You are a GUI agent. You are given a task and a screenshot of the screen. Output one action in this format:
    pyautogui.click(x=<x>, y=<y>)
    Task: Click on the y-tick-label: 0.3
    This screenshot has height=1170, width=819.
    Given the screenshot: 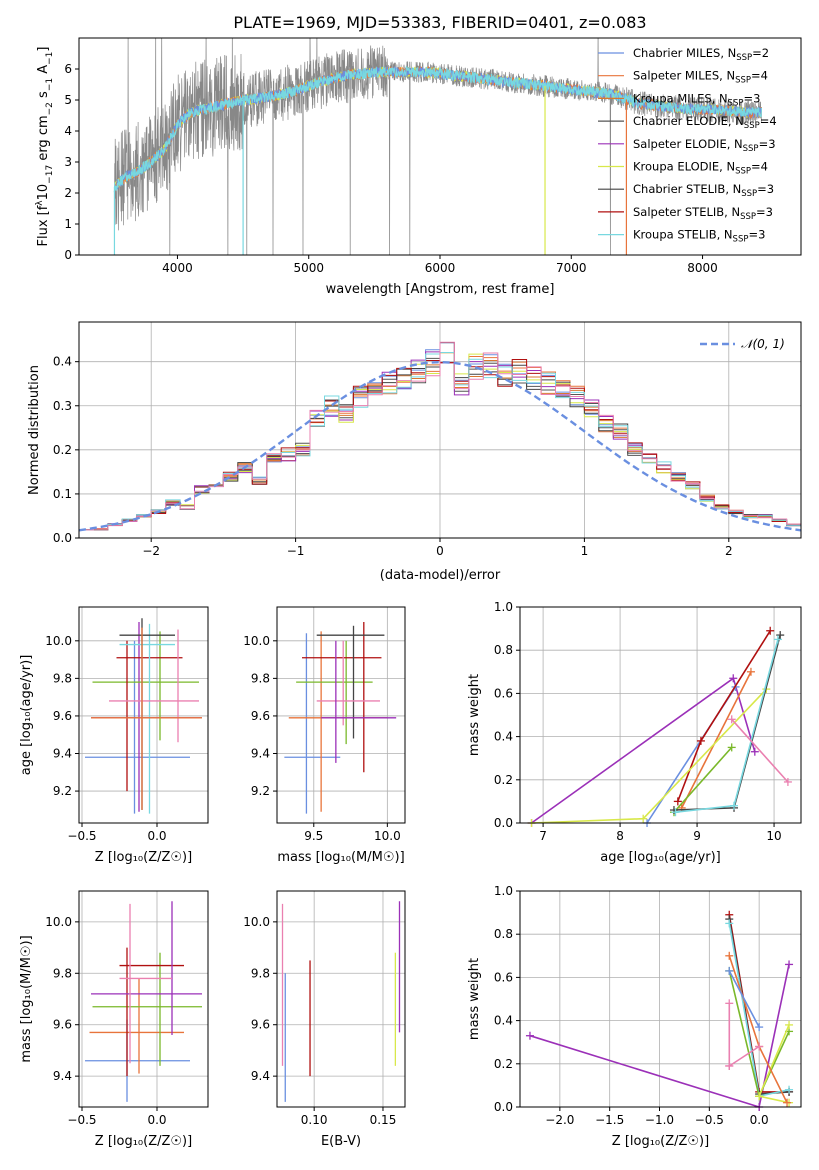 What is the action you would take?
    pyautogui.click(x=62, y=406)
    